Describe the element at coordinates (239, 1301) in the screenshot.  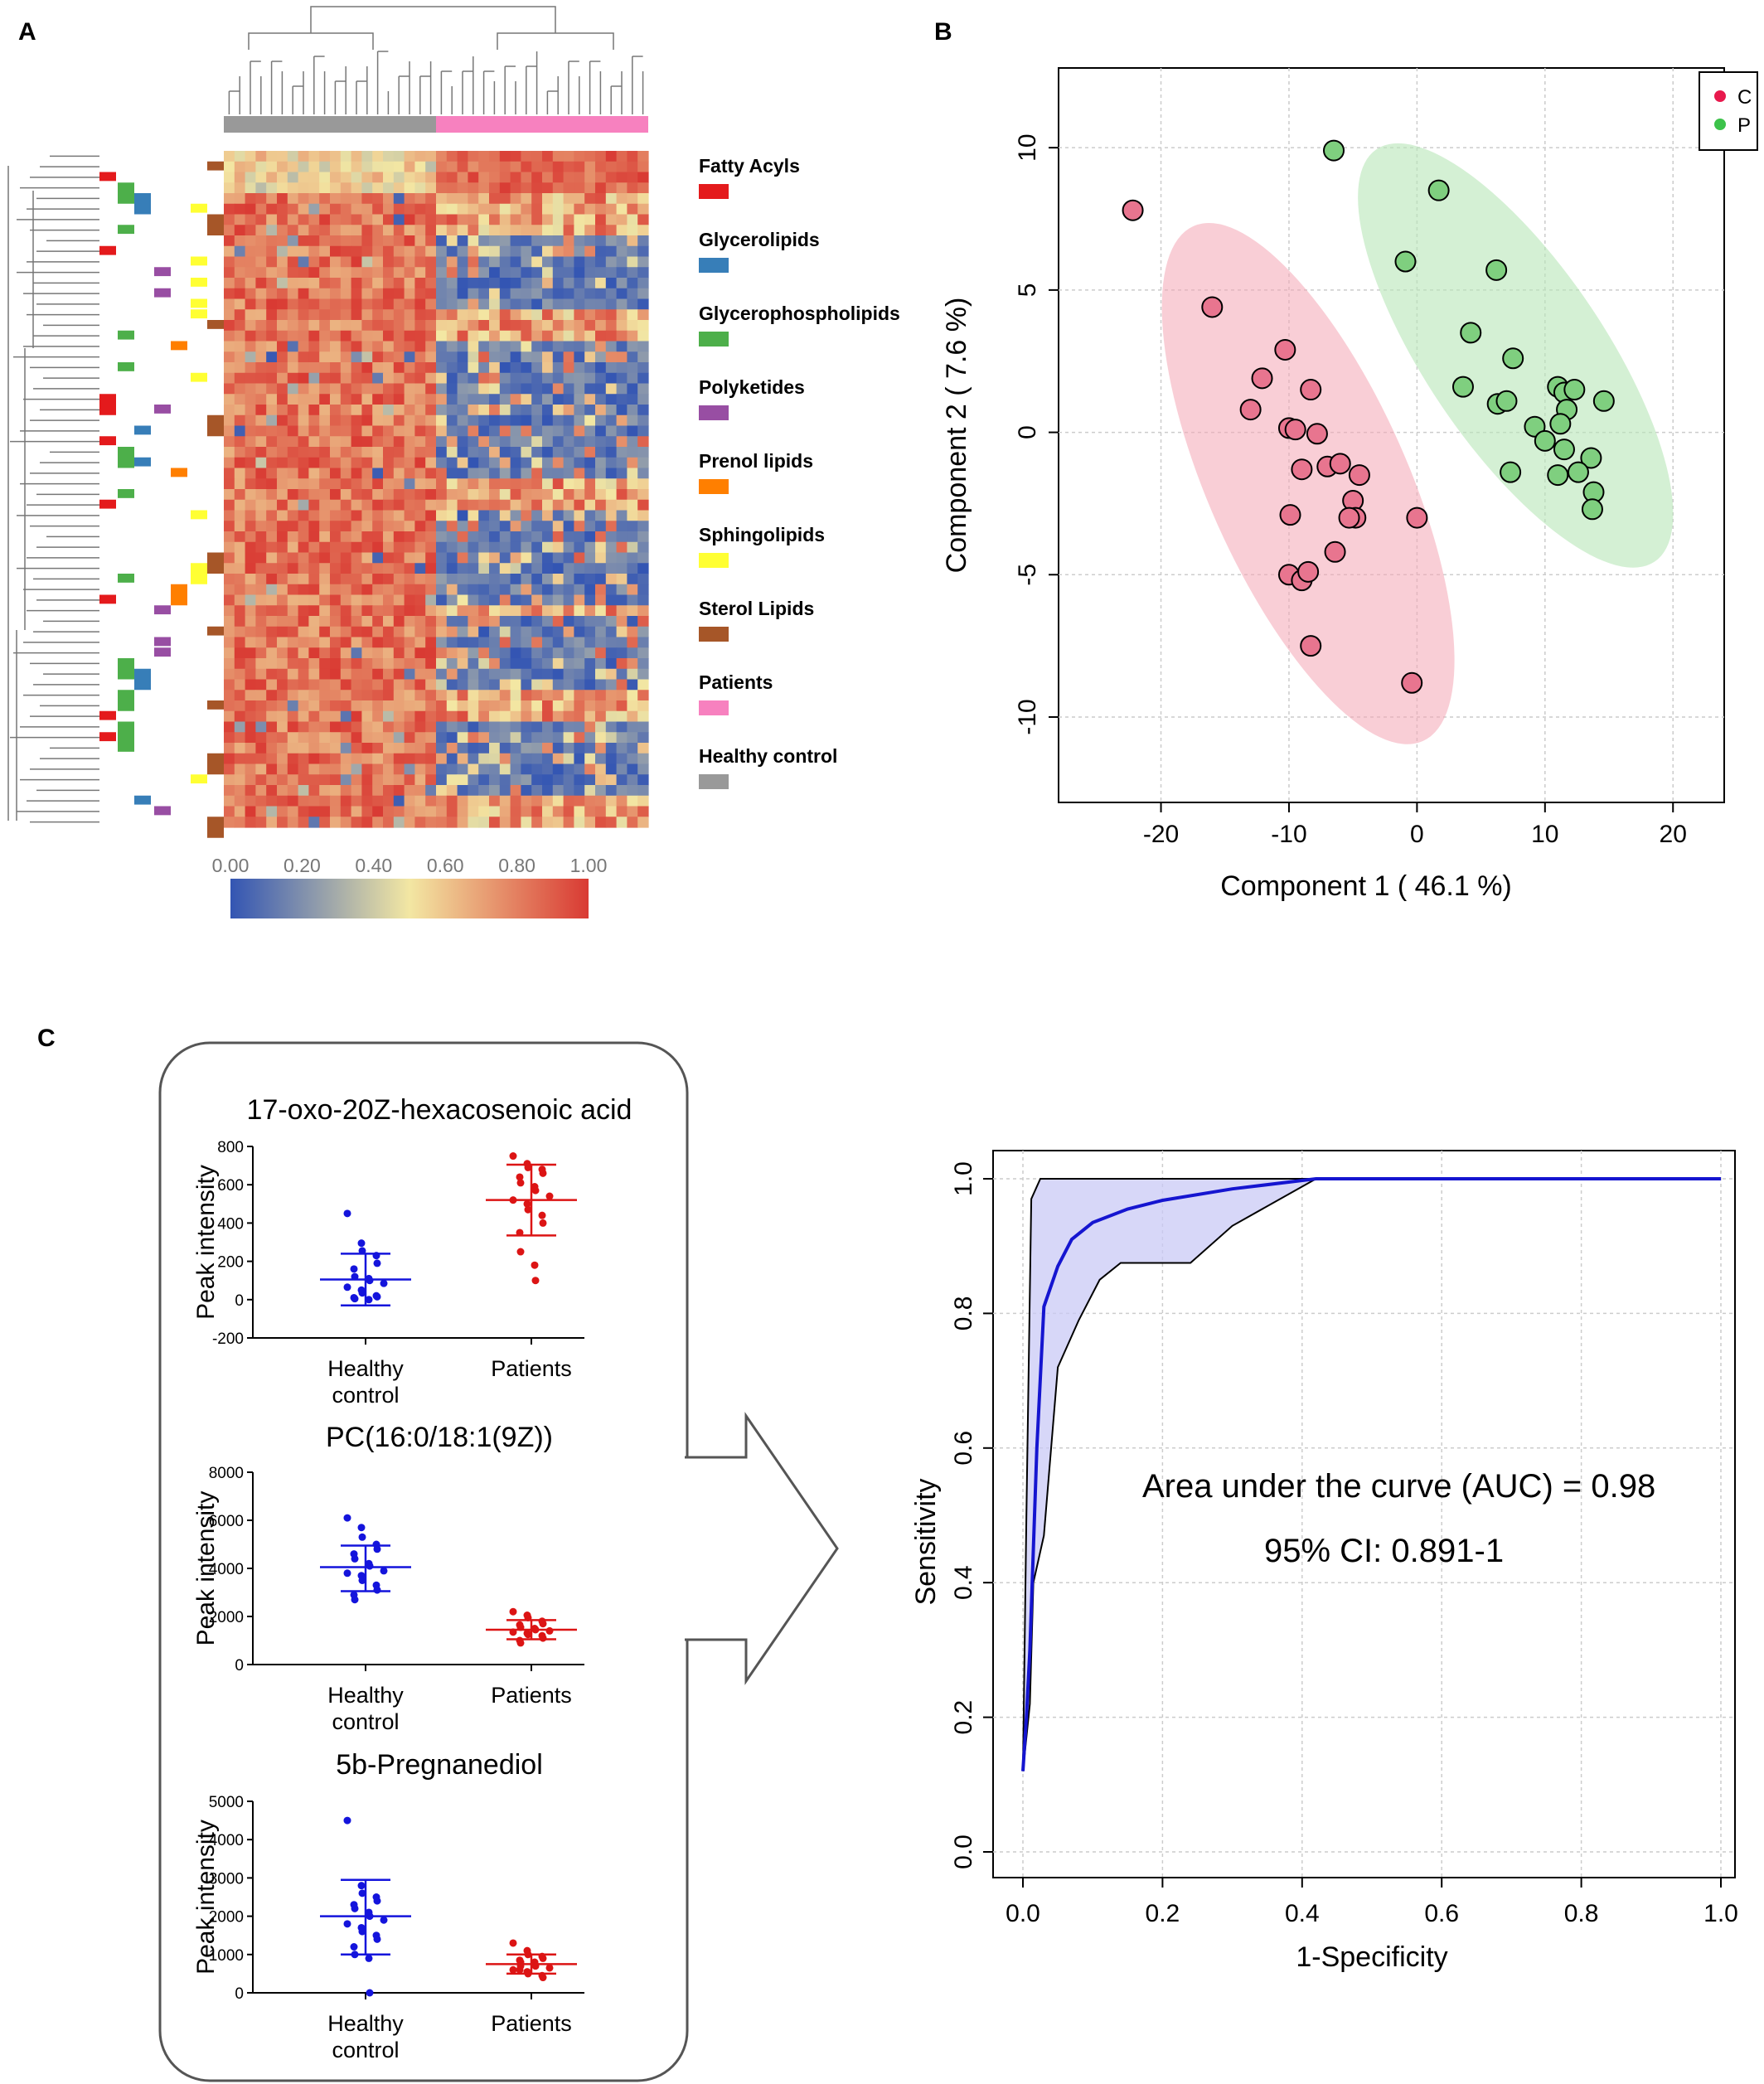
I see `dotplot-y-tick-label: 0` at that location.